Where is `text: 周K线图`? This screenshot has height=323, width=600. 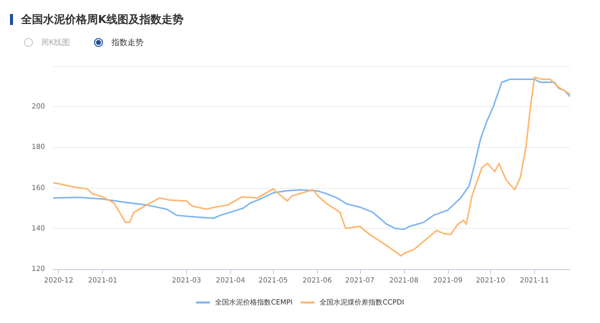
text: 周K线图 is located at coordinates (55, 42).